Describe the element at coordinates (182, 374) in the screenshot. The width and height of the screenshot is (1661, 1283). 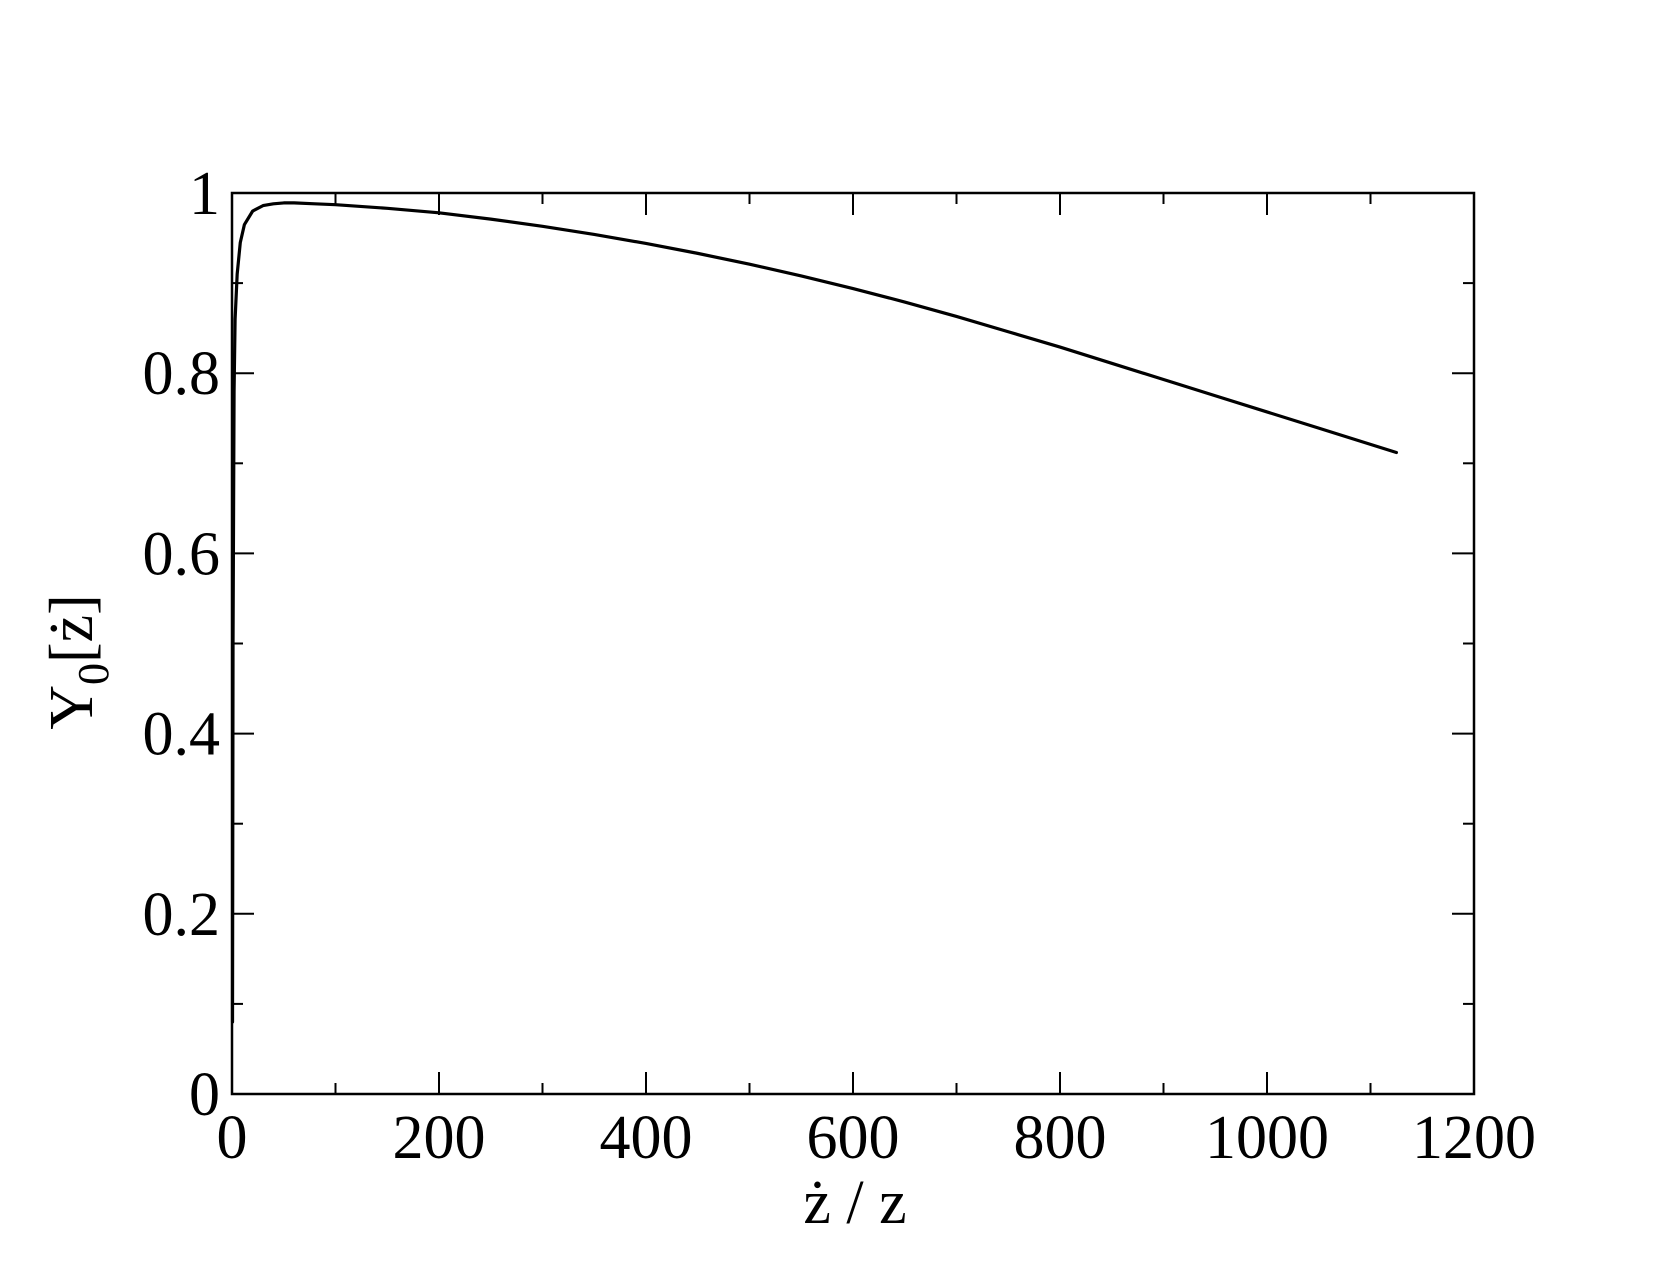
I see `y-tick-label: 0.8` at that location.